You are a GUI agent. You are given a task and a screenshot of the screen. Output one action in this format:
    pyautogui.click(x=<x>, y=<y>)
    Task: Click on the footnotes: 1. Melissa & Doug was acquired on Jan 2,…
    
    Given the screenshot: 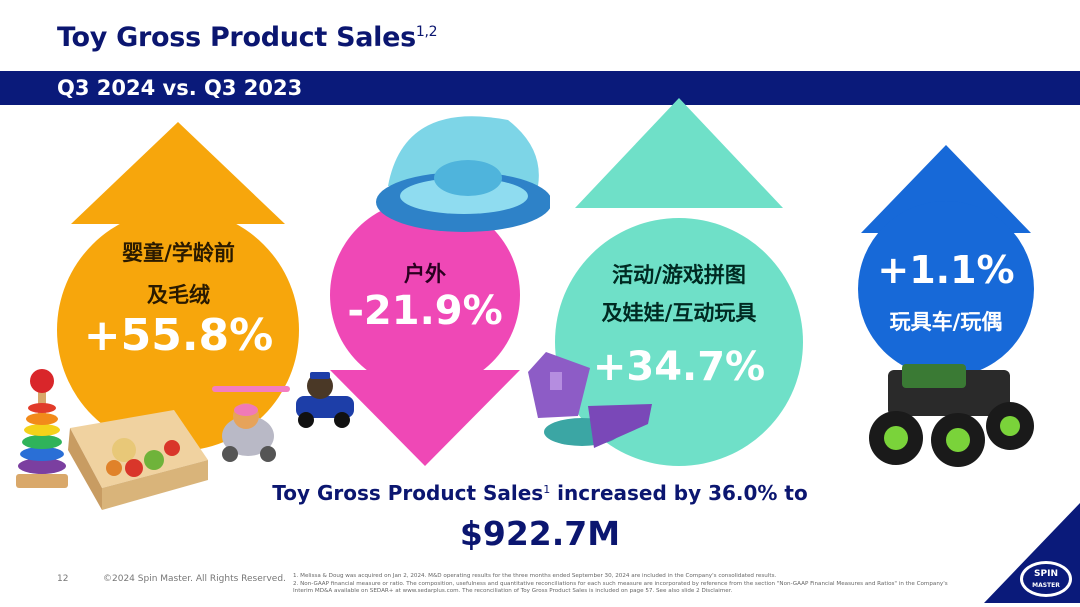 What is the action you would take?
    pyautogui.click(x=623, y=584)
    